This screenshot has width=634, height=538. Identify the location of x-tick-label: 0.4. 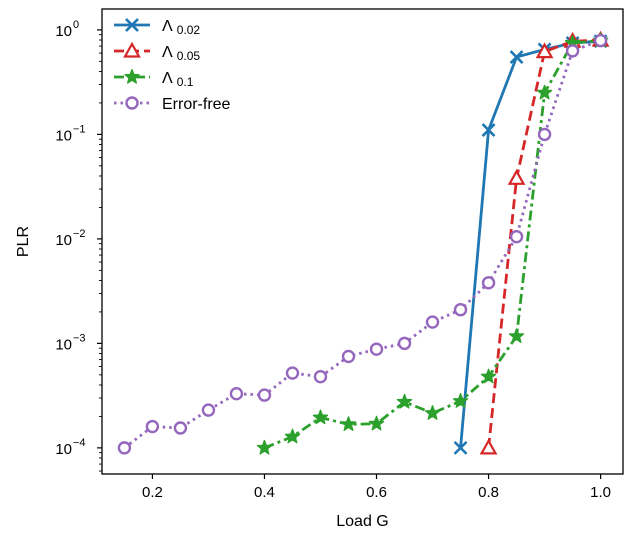
(264, 492).